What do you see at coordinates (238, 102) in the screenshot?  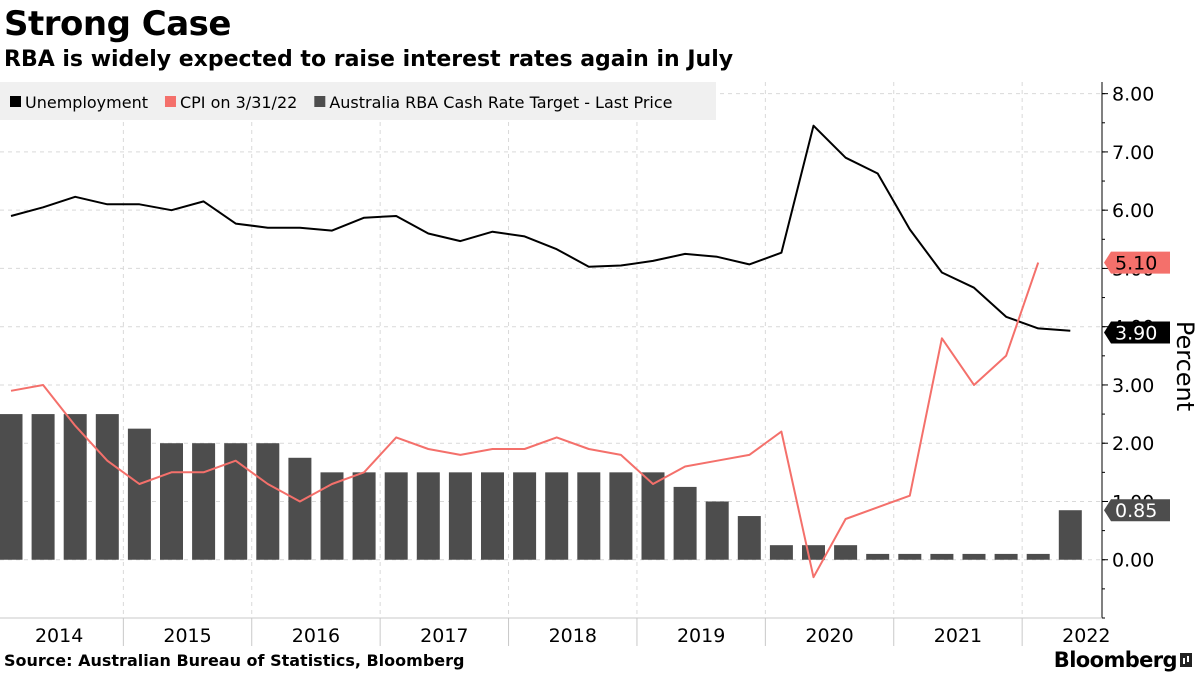 I see `legend-item-label: CPI on 3/31/22` at bounding box center [238, 102].